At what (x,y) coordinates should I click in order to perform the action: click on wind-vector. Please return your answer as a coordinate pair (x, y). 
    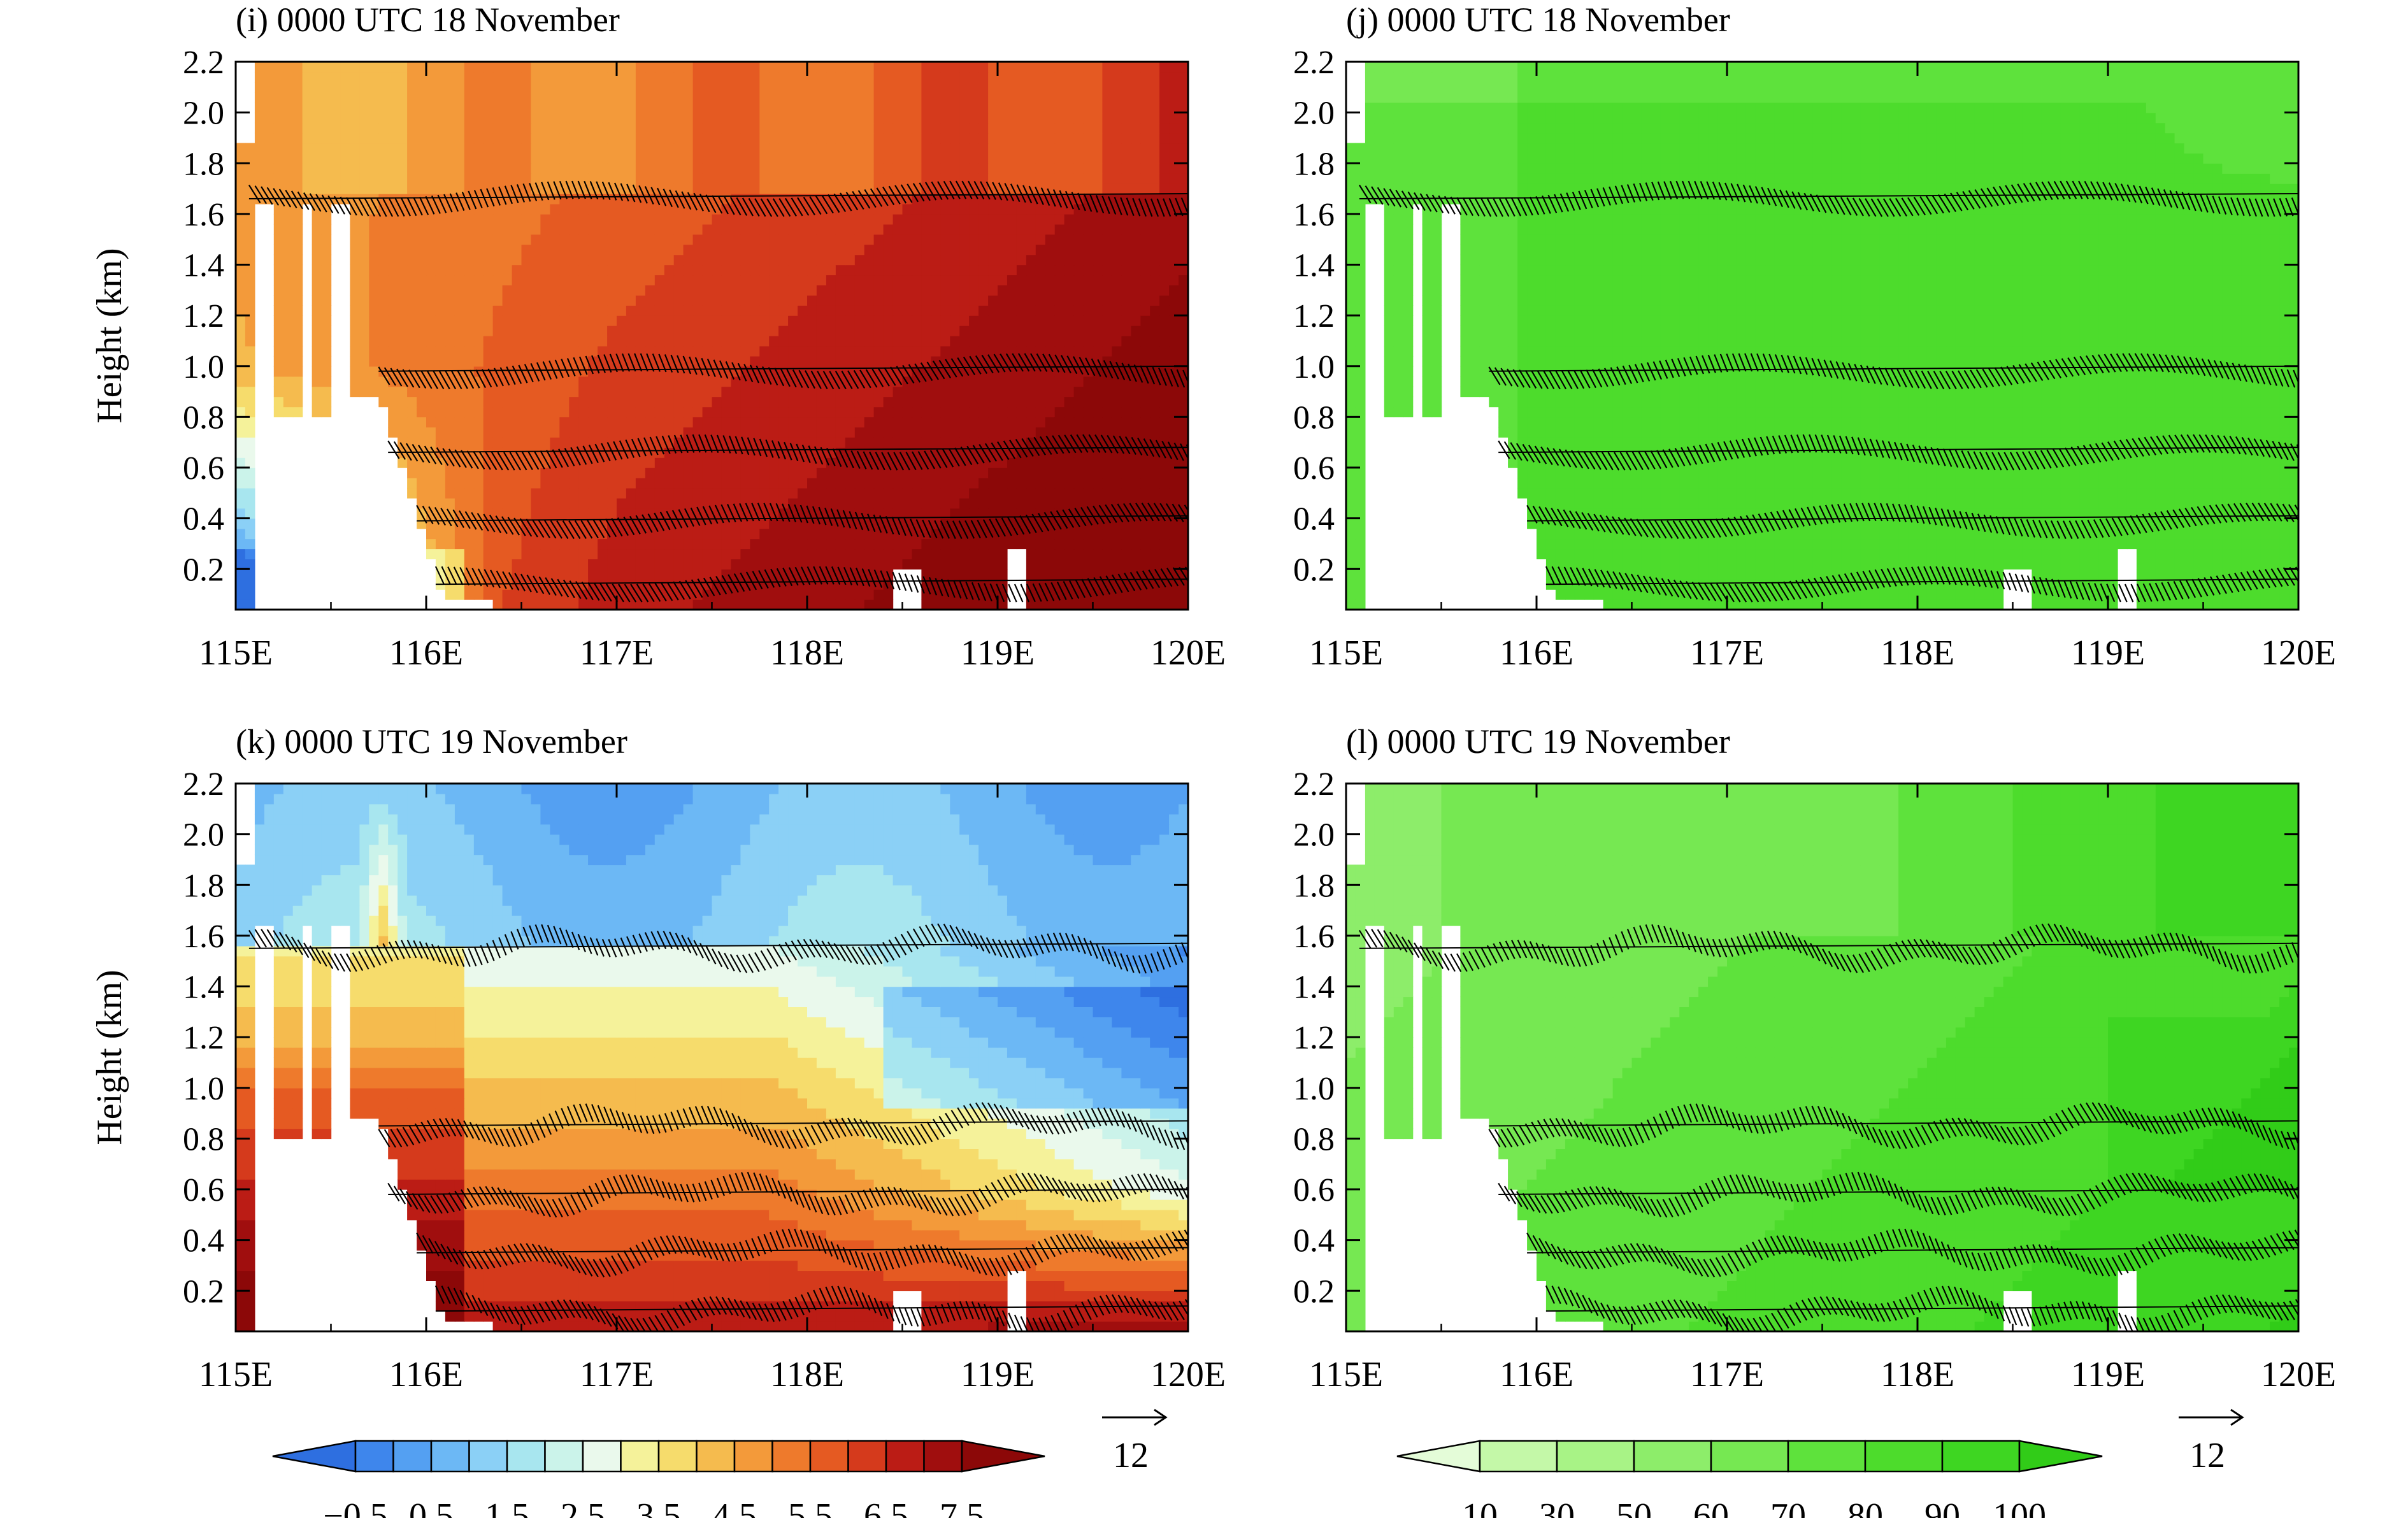
    Looking at the image, I should click on (763, 579).